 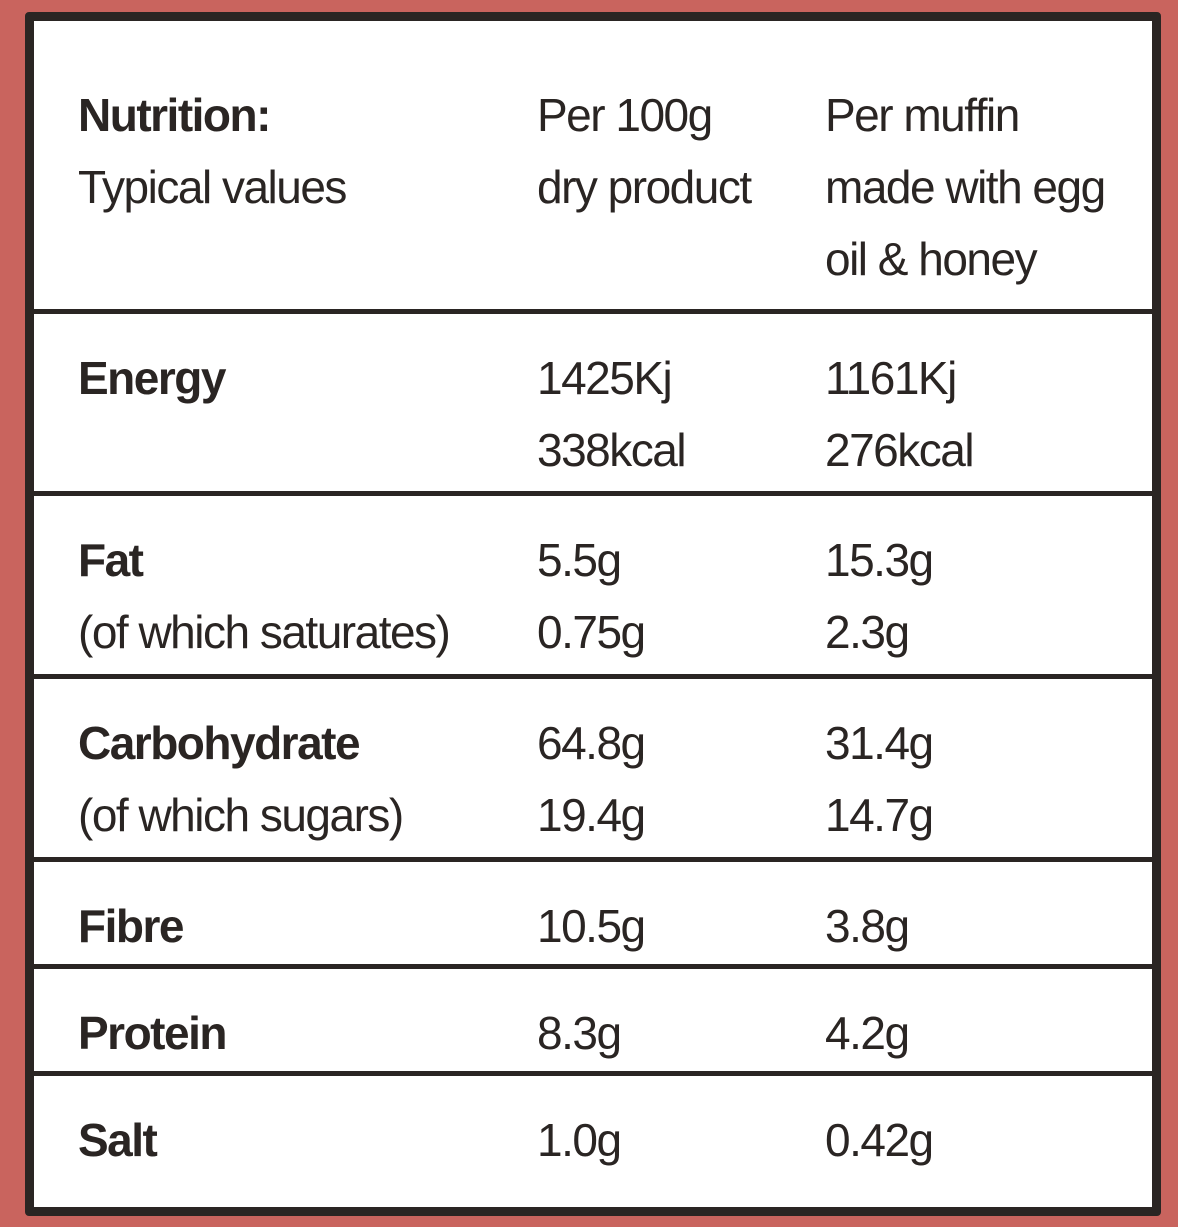 What do you see at coordinates (681, 416) in the screenshot?
I see `value-cell: 1425Kj 338kcal` at bounding box center [681, 416].